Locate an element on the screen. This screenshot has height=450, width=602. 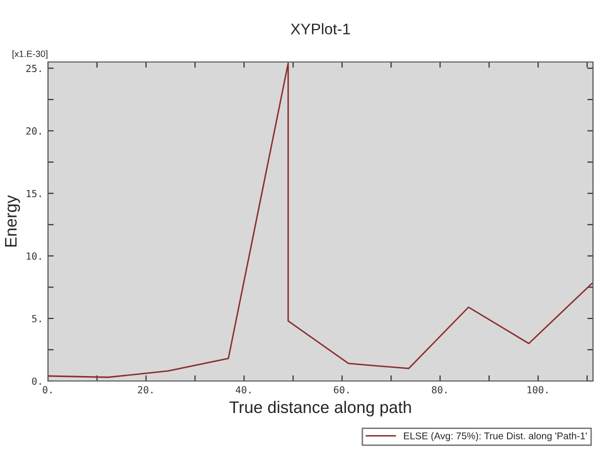
y-axis-title: Energy is located at coordinates (12, 221).